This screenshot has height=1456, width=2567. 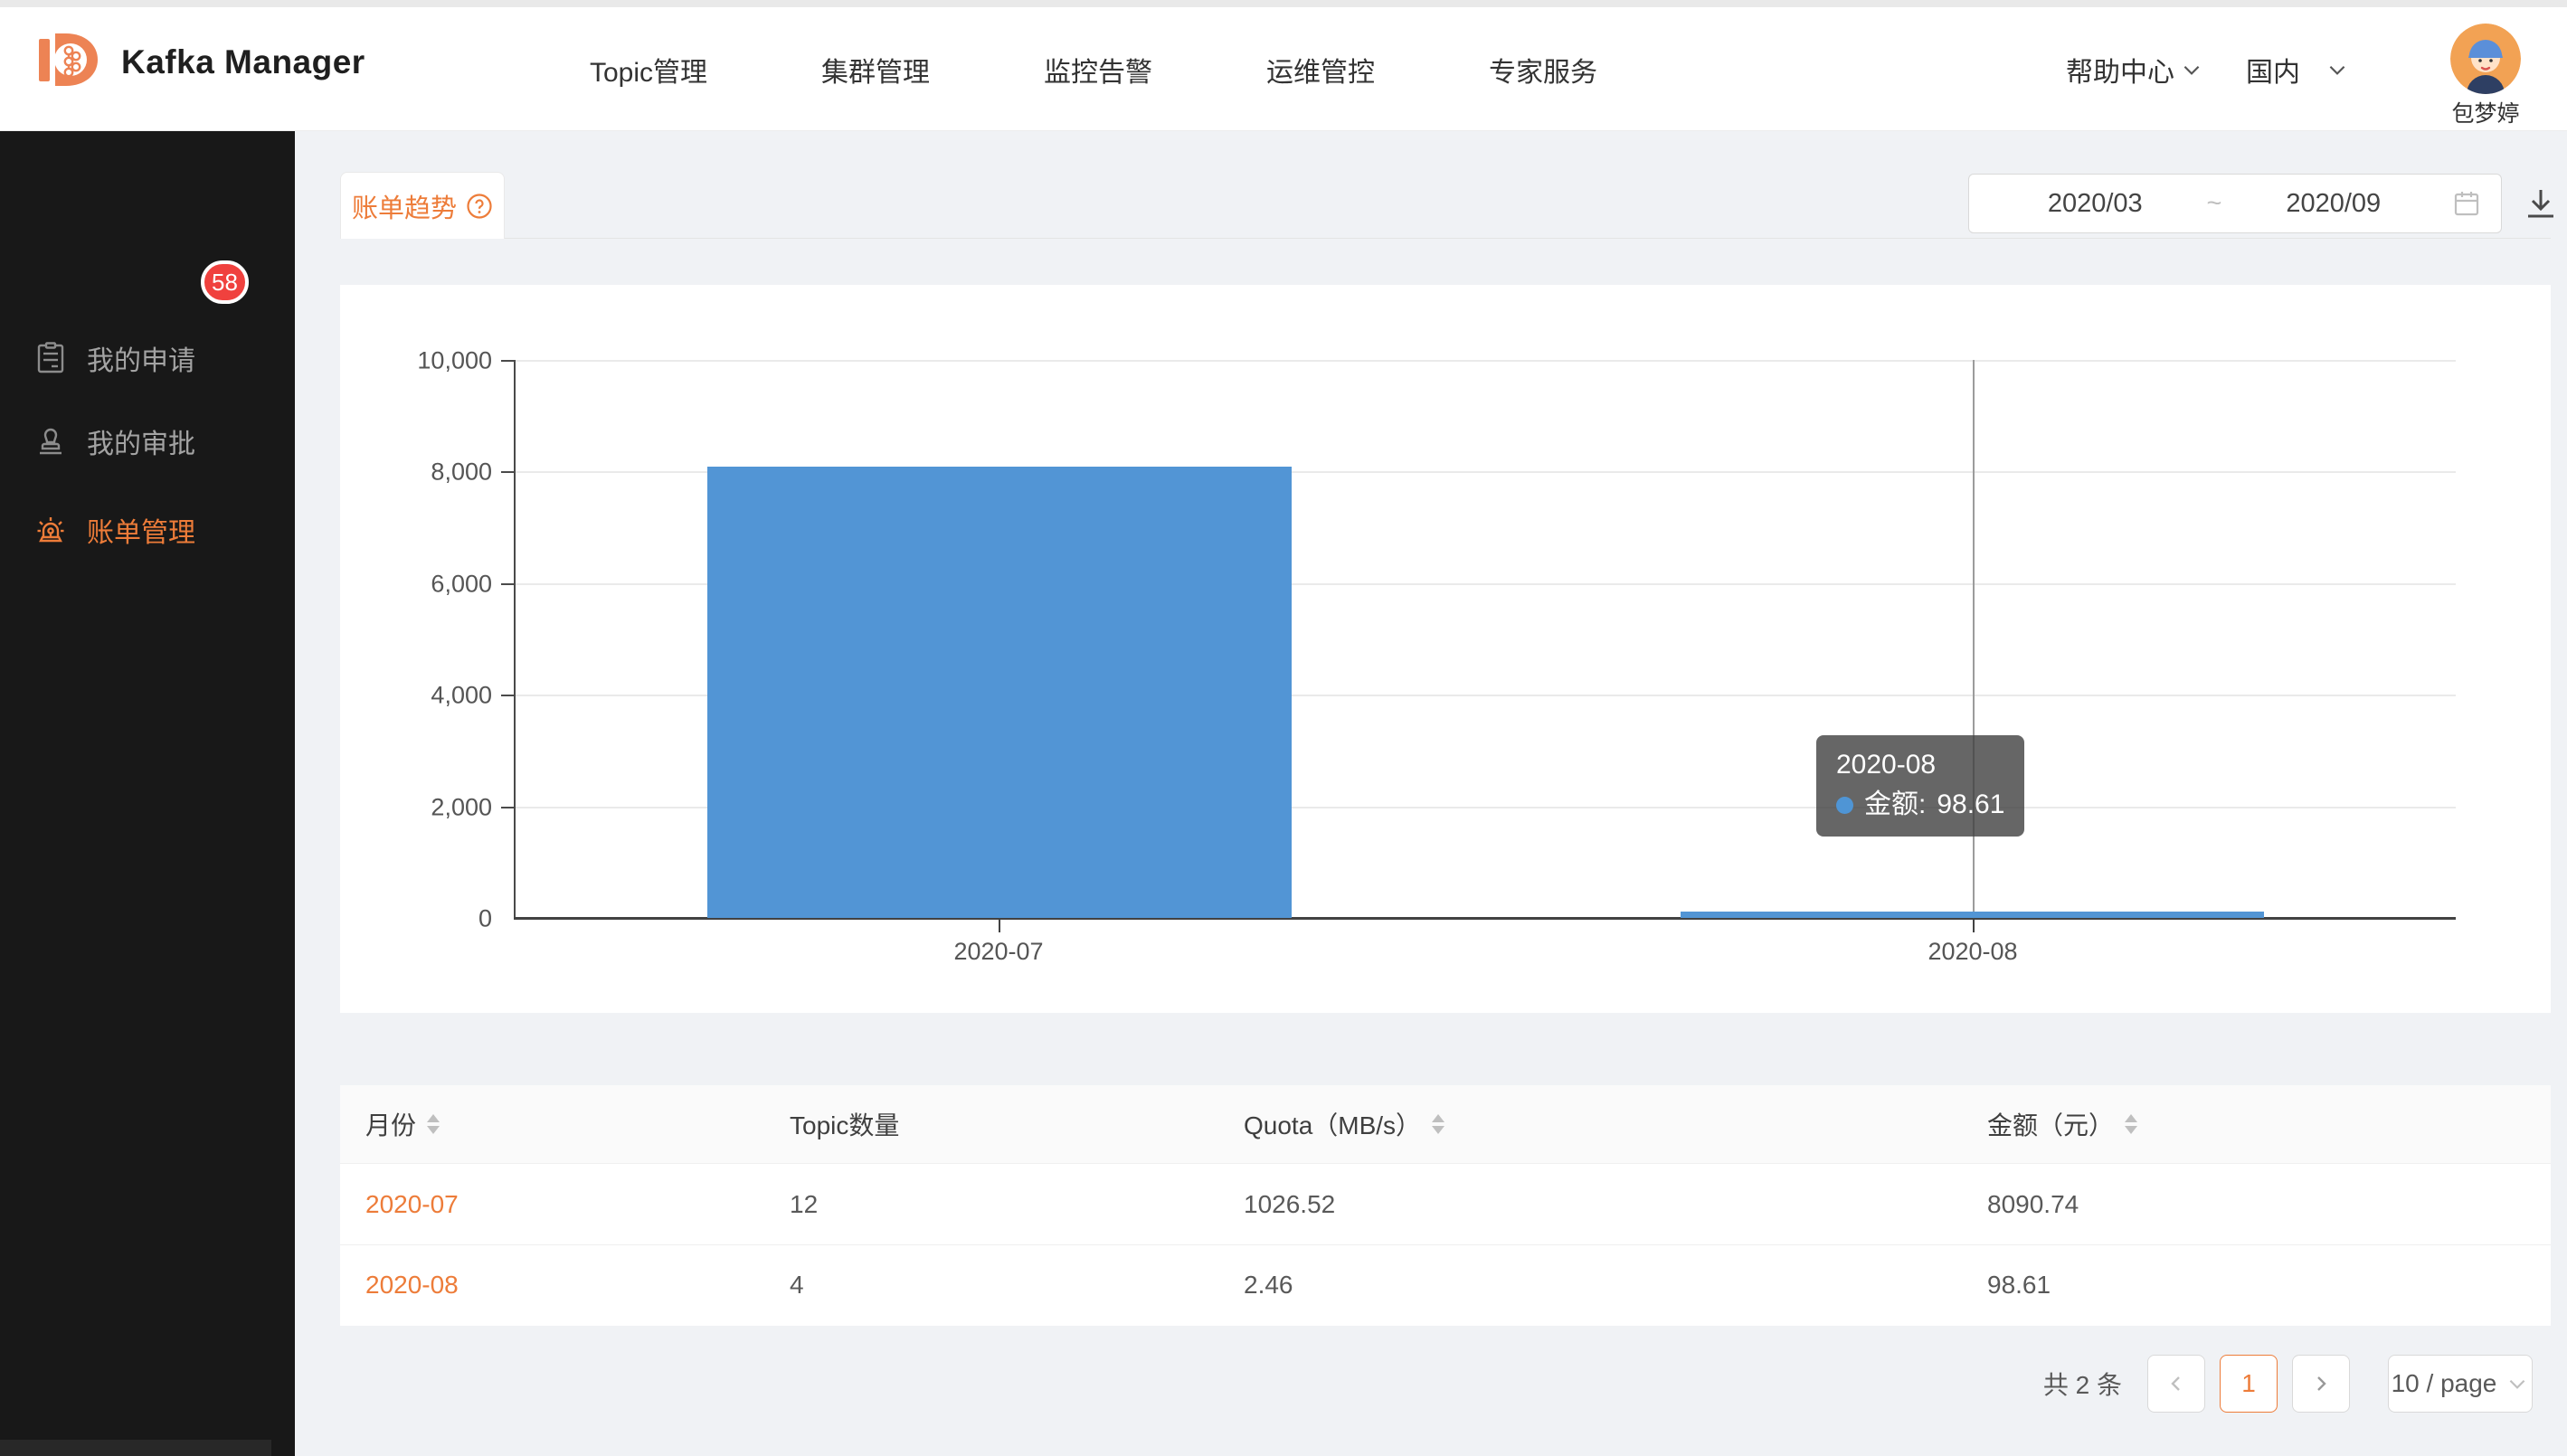 I want to click on region-dropdown: 国内, so click(x=2297, y=69).